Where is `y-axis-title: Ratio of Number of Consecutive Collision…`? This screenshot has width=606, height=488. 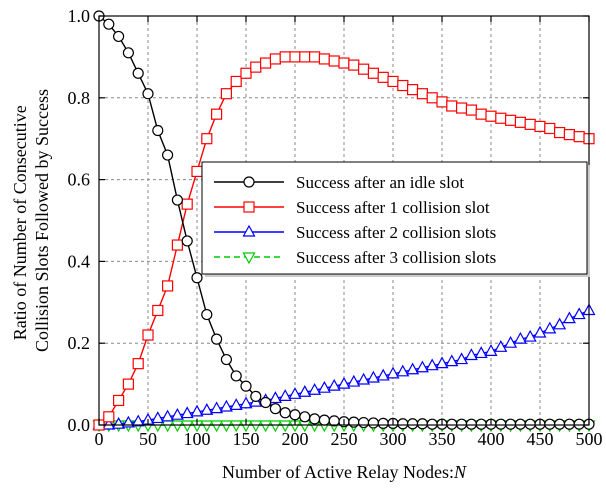
y-axis-title: Ratio of Number of Consecutive Collision… is located at coordinates (31, 220).